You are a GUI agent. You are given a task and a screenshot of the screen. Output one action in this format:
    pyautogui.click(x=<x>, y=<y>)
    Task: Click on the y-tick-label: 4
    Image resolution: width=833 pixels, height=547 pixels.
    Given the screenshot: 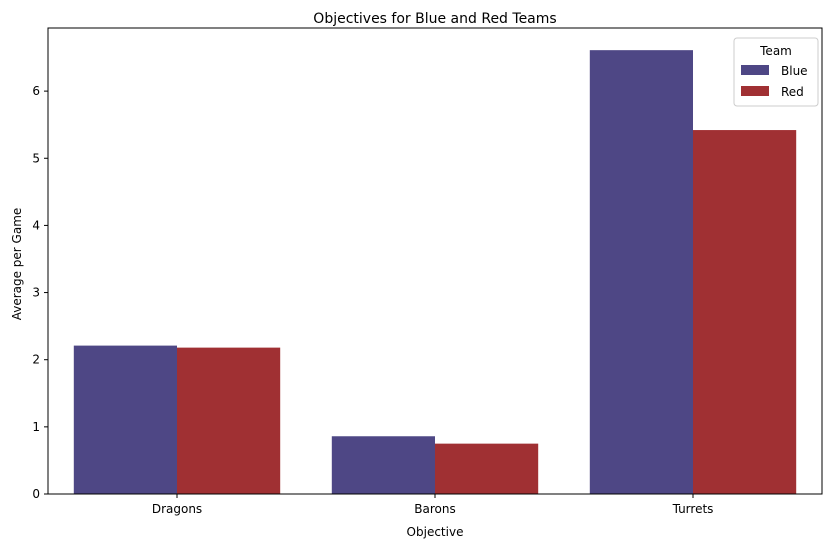 What is the action you would take?
    pyautogui.click(x=36, y=225)
    